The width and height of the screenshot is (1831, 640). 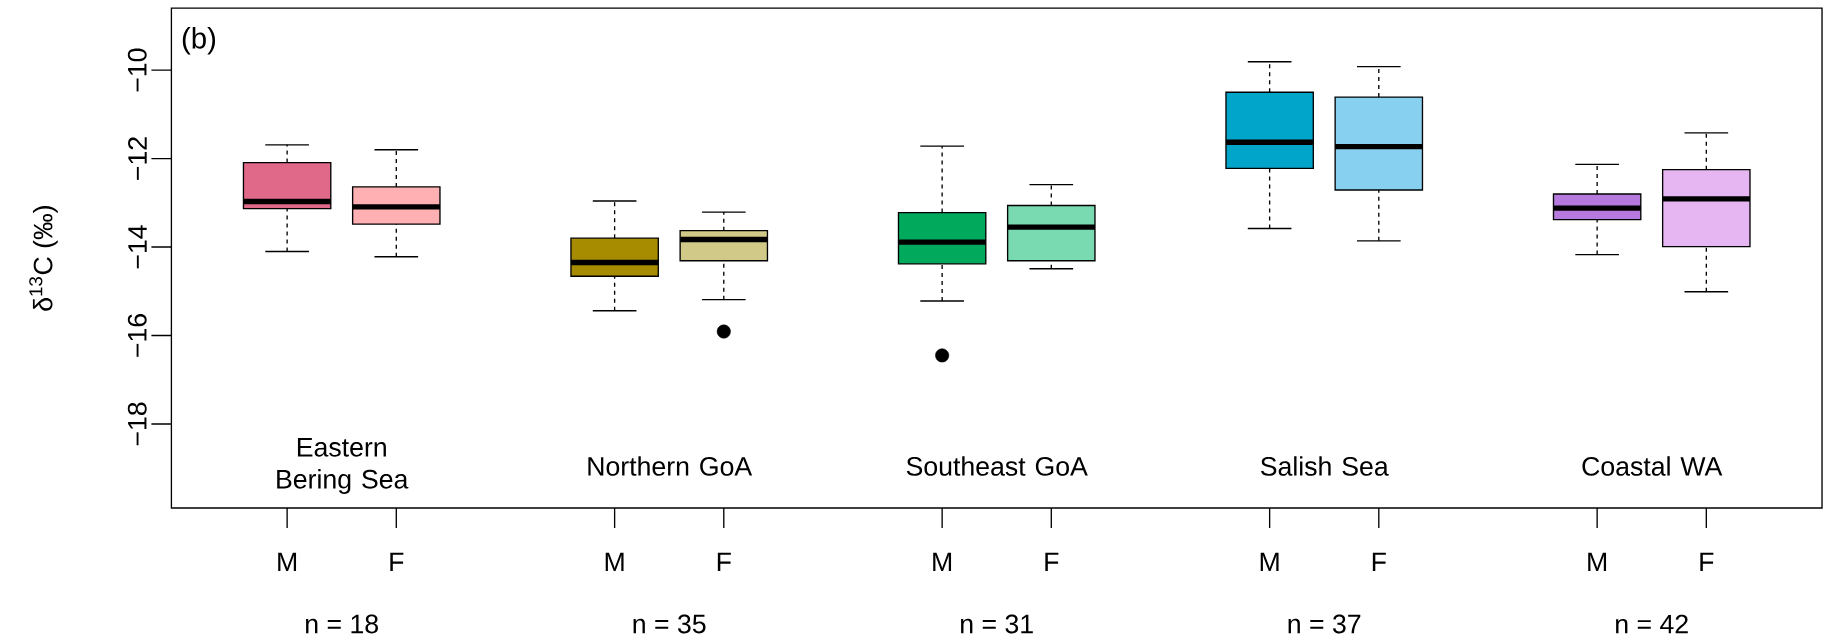 What do you see at coordinates (670, 466) in the screenshot?
I see `annotation: Northern GoA` at bounding box center [670, 466].